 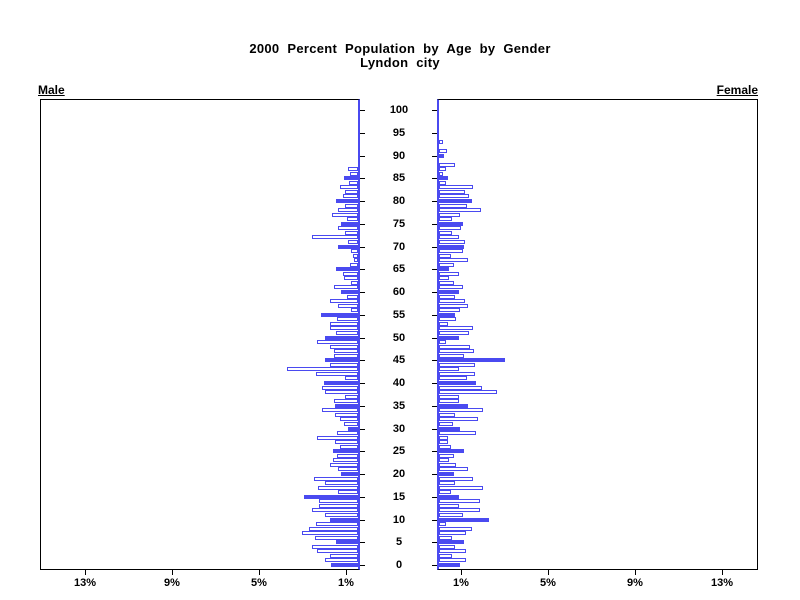 I want to click on female-pct-label-13%: 13%, so click(x=722, y=583).